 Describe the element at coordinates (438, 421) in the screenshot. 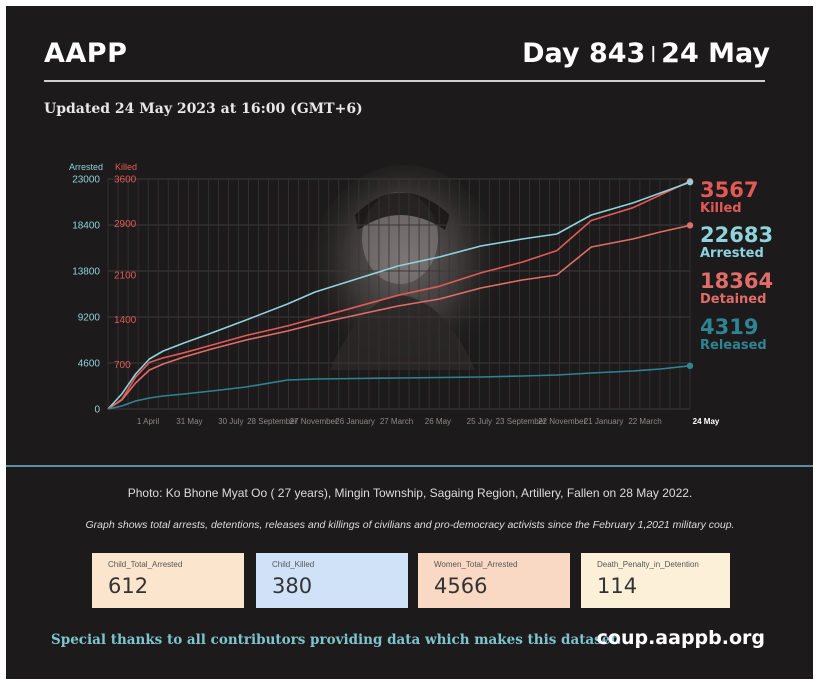

I see `x-tick-label: 26 May` at that location.